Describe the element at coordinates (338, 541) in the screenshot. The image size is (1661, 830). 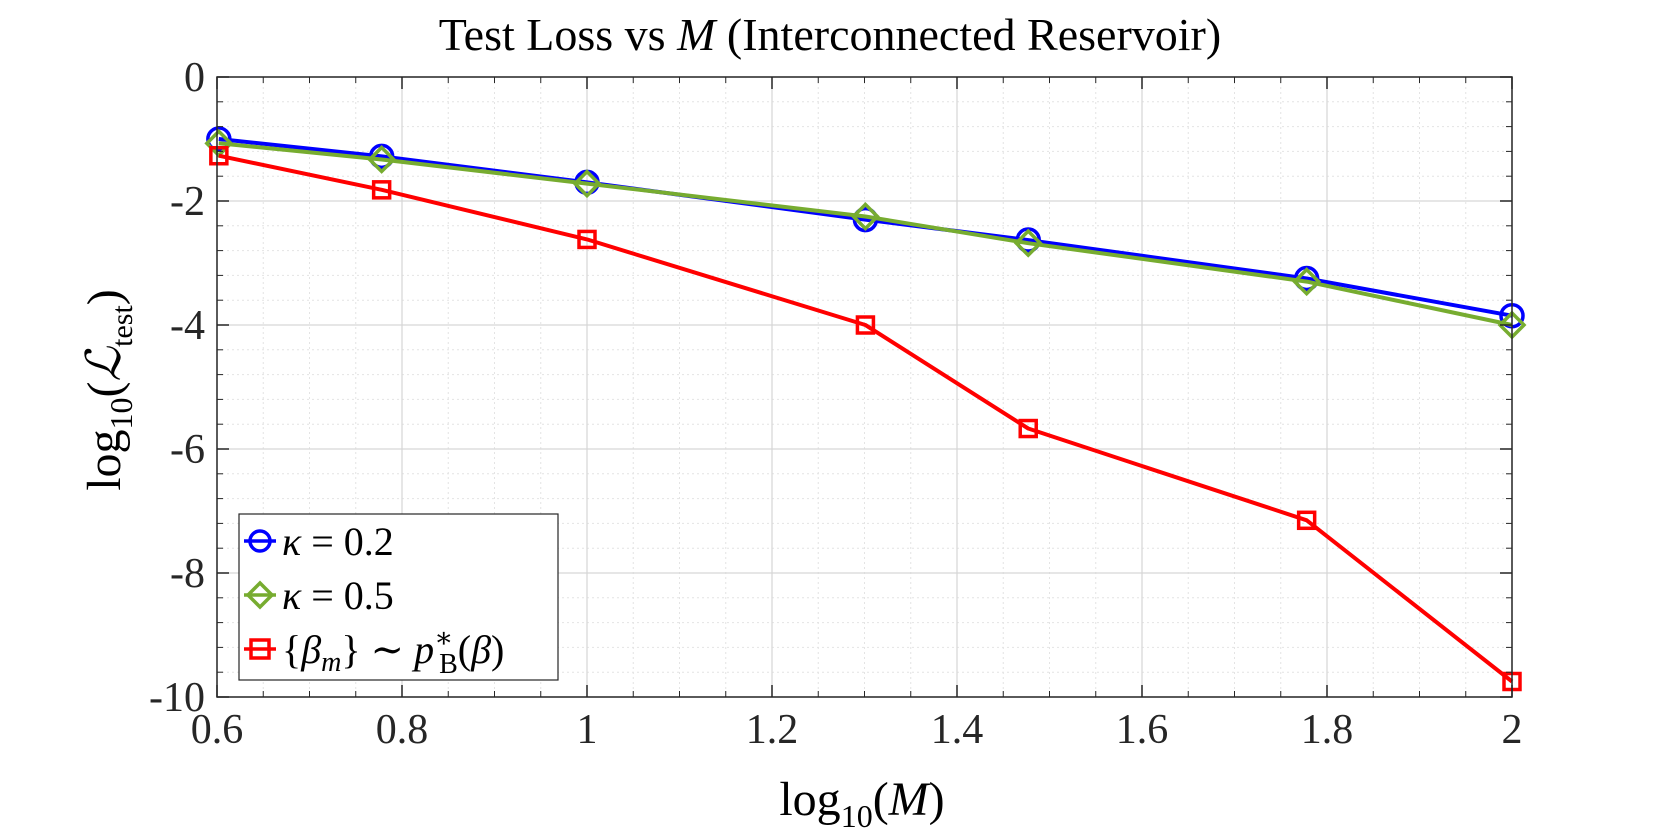
I see `legend-label-kappa-02: κ = 0.2` at that location.